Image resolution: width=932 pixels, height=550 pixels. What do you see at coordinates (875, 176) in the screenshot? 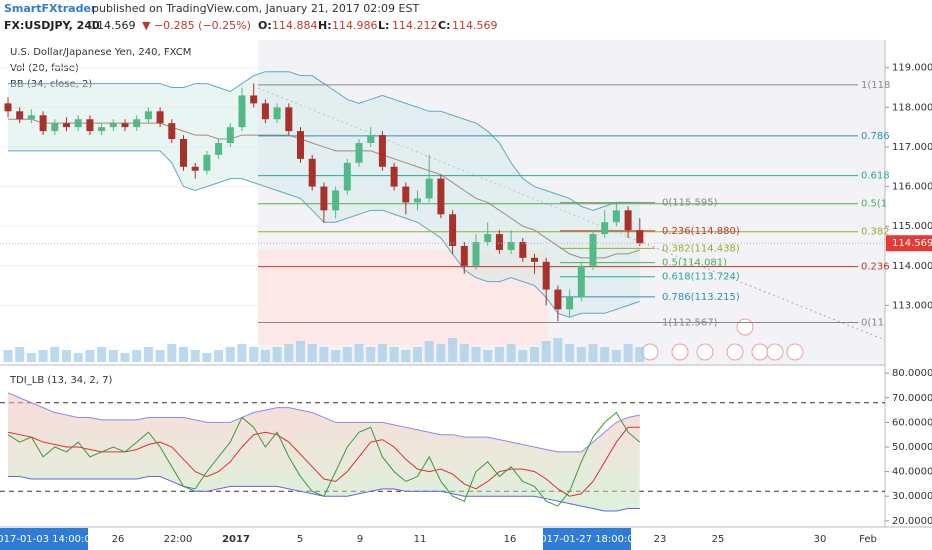
I see `fib-outer-label: 0.618` at bounding box center [875, 176].